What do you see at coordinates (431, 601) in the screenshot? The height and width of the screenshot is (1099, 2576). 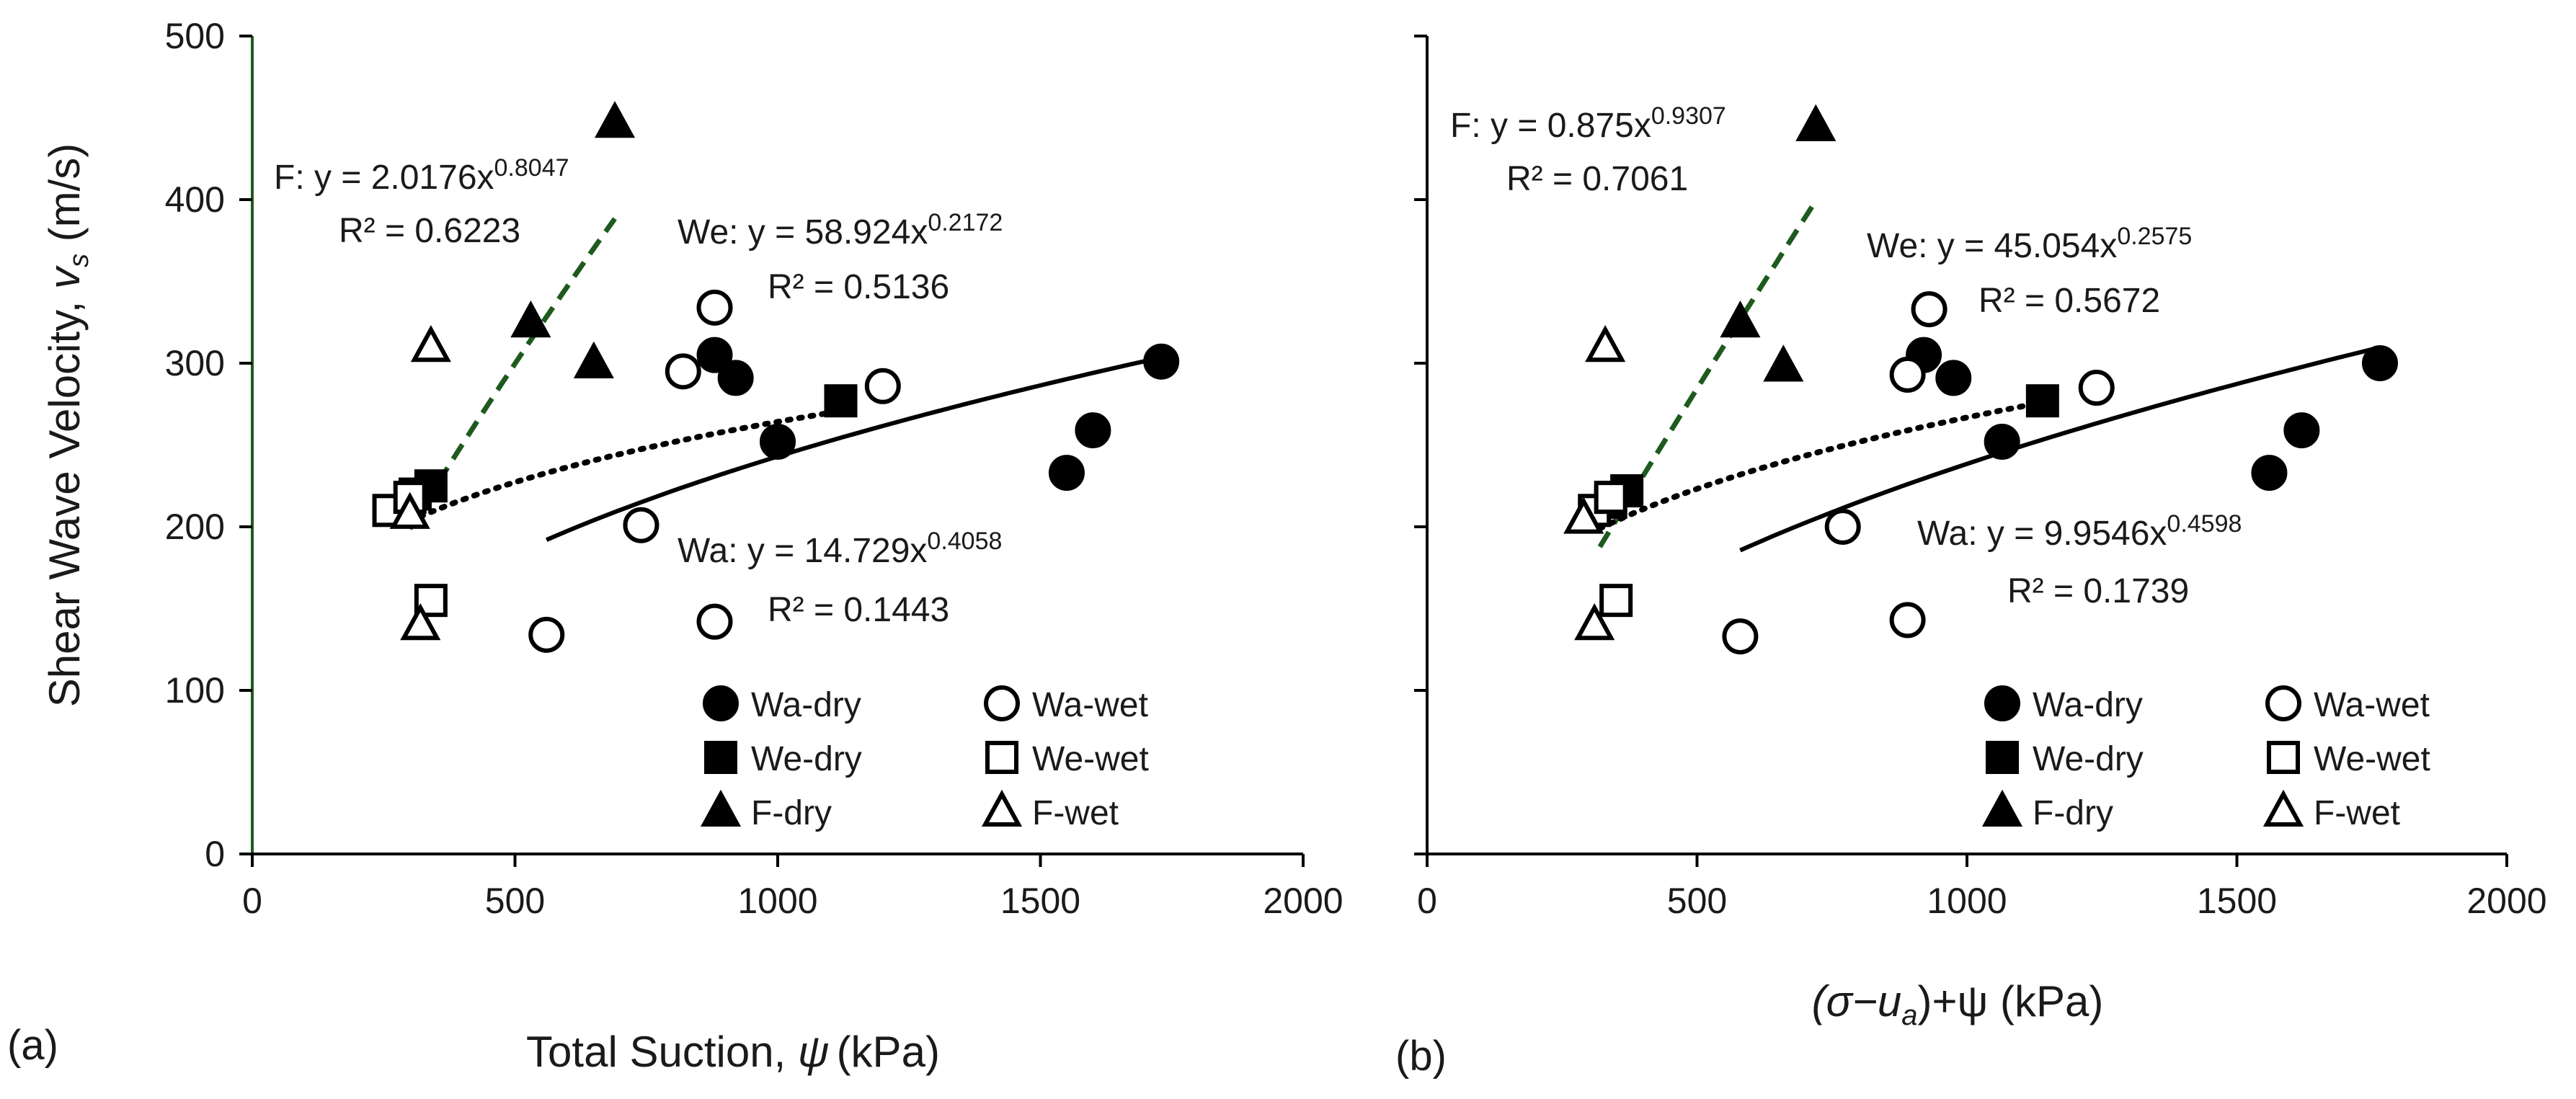 I see `panel-a-point-we-wet` at bounding box center [431, 601].